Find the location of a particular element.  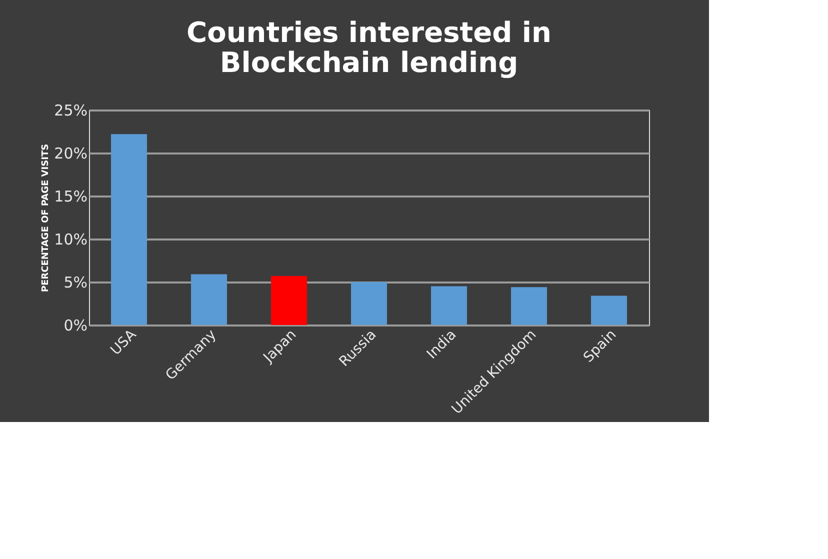

y-tick-label: 10% is located at coordinates (71, 239).